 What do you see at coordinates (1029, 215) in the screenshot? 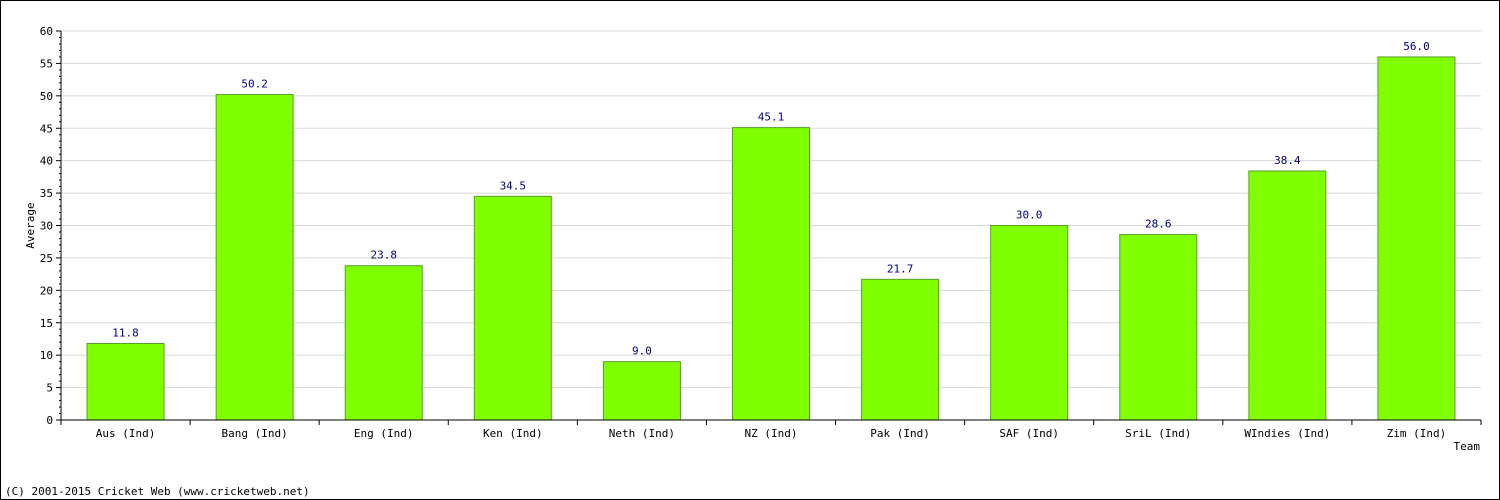
I see `data-label: 30.0` at bounding box center [1029, 215].